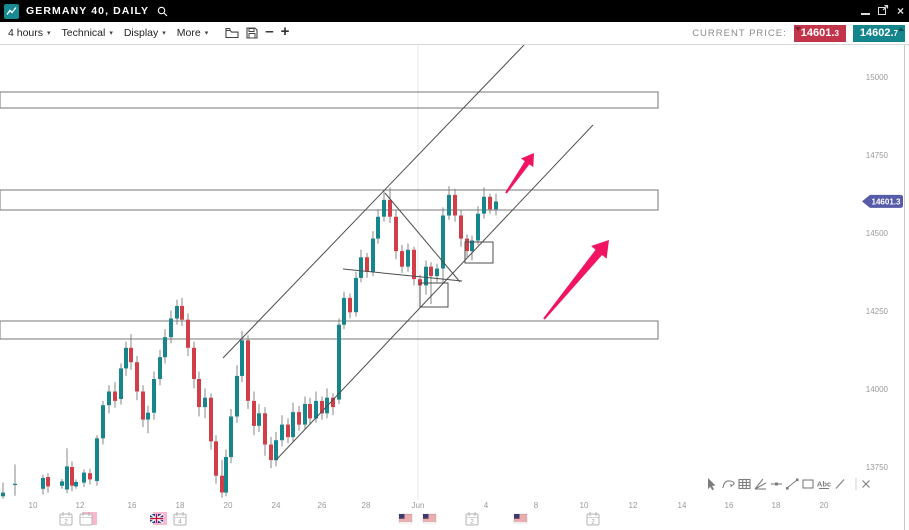  Describe the element at coordinates (744, 484) in the screenshot. I see `grid-icon` at that location.